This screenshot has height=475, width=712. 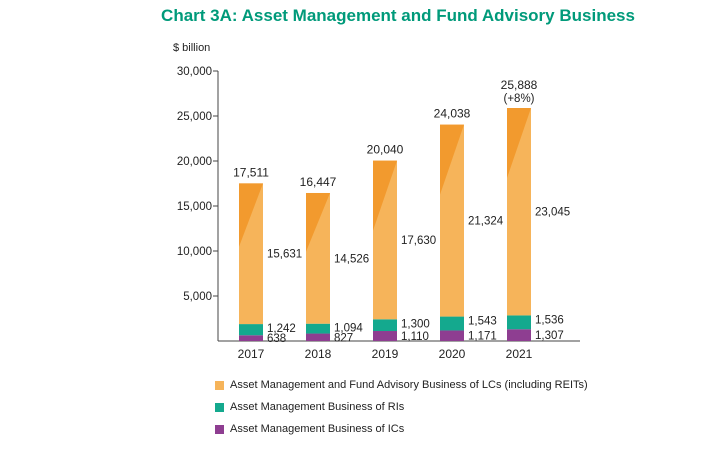 I want to click on legend-swatch-ics, so click(x=219, y=429).